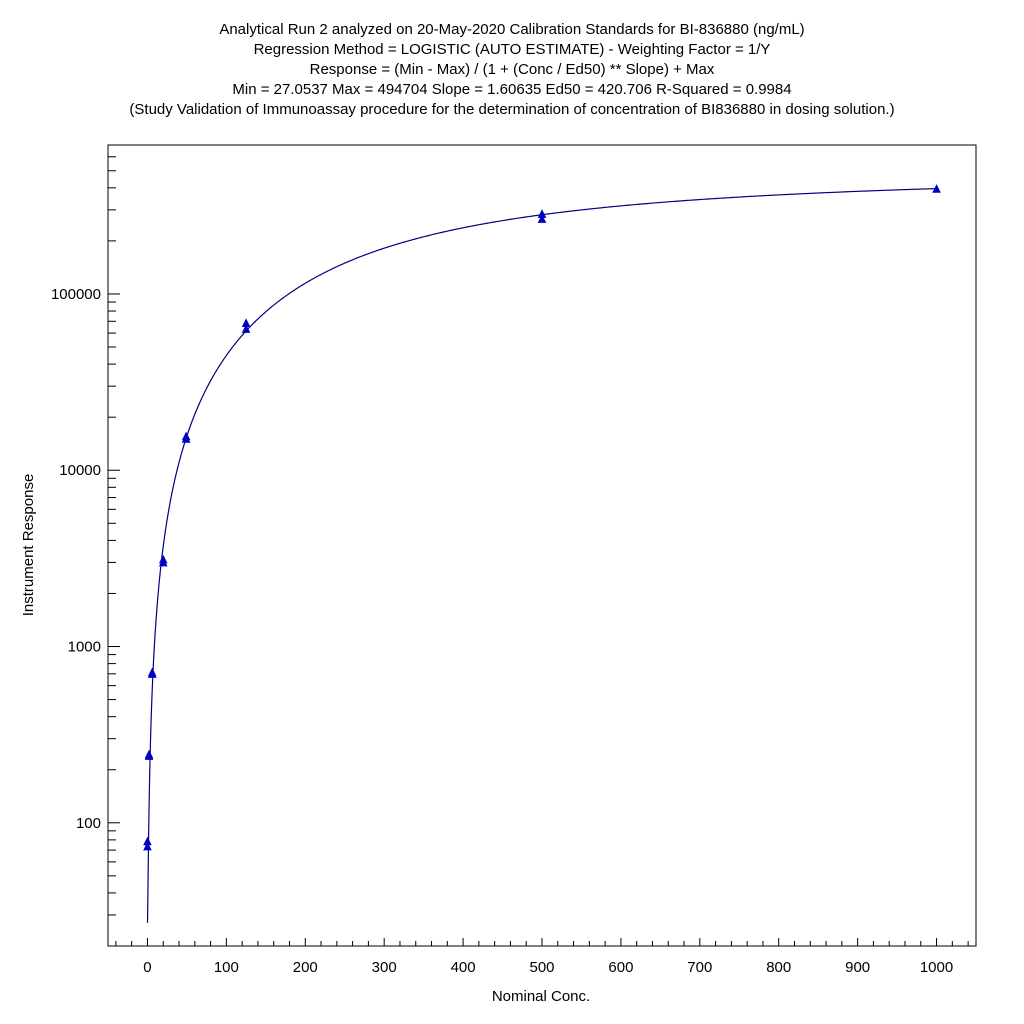  Describe the element at coordinates (85, 545) in the screenshot. I see `y-axis-ticks: 100 1000 10000 100000` at that location.